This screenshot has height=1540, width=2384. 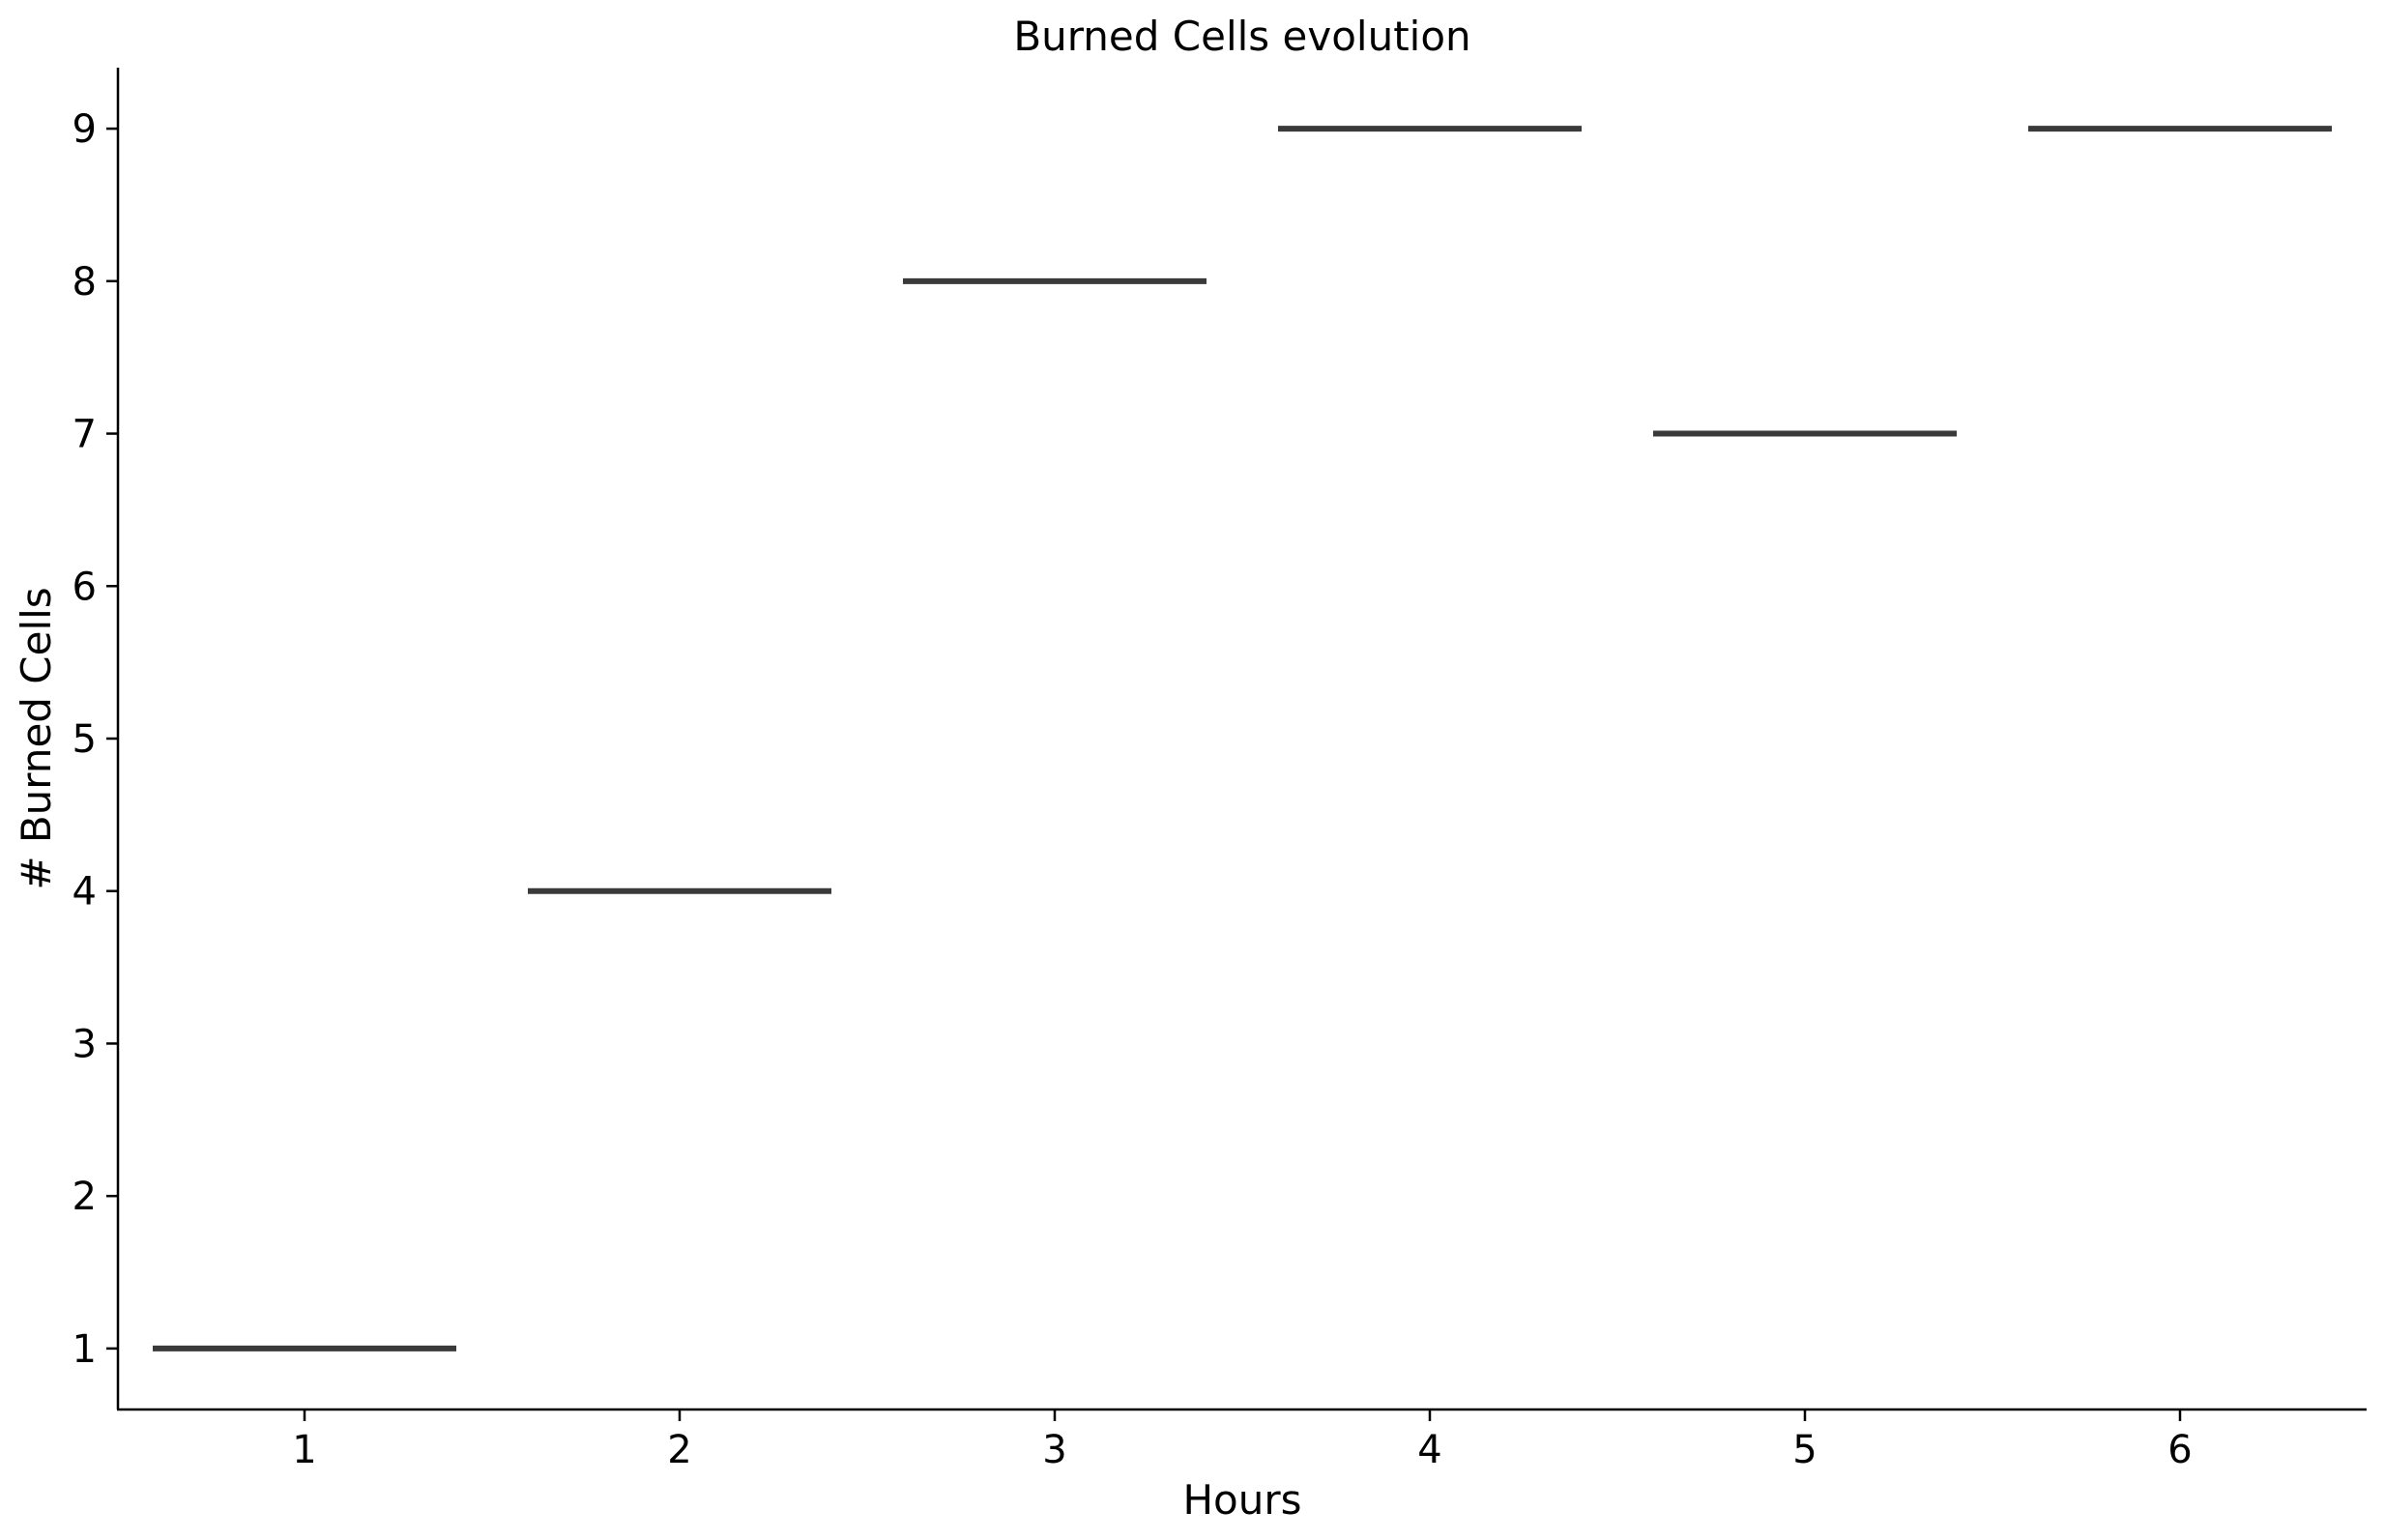 I want to click on y-tick-label: 6, so click(x=85, y=587).